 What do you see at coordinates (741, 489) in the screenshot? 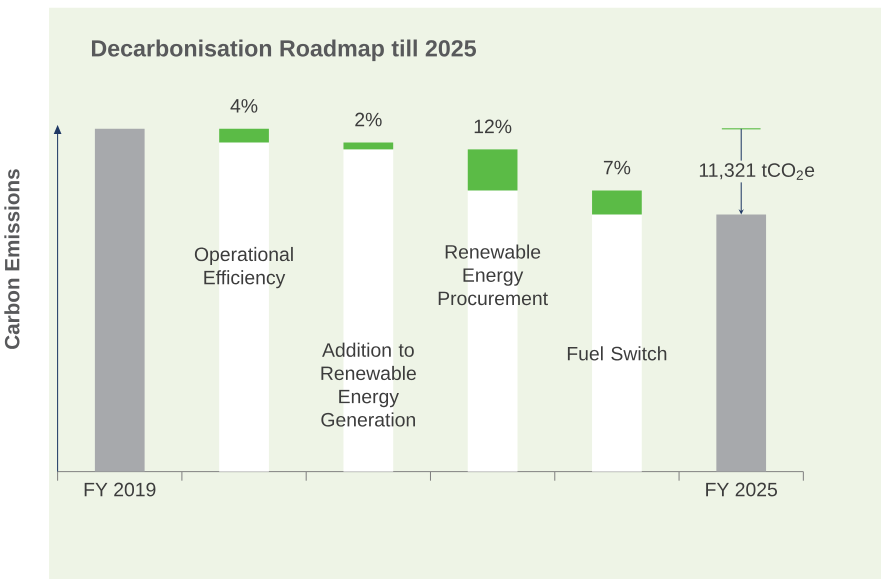
I see `x-tick-label: FY 2025` at bounding box center [741, 489].